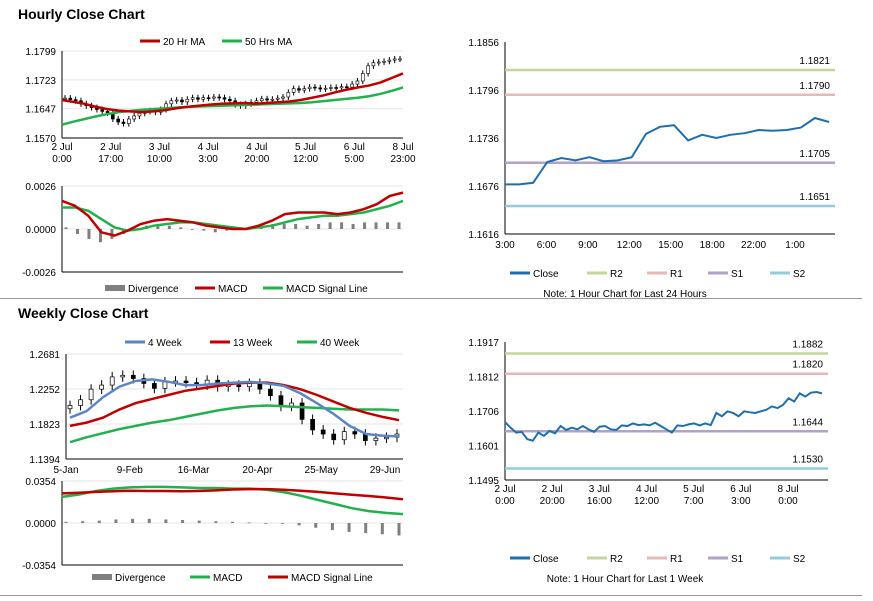  What do you see at coordinates (232, 289) in the screenshot?
I see `legend-label: MACD` at bounding box center [232, 289].